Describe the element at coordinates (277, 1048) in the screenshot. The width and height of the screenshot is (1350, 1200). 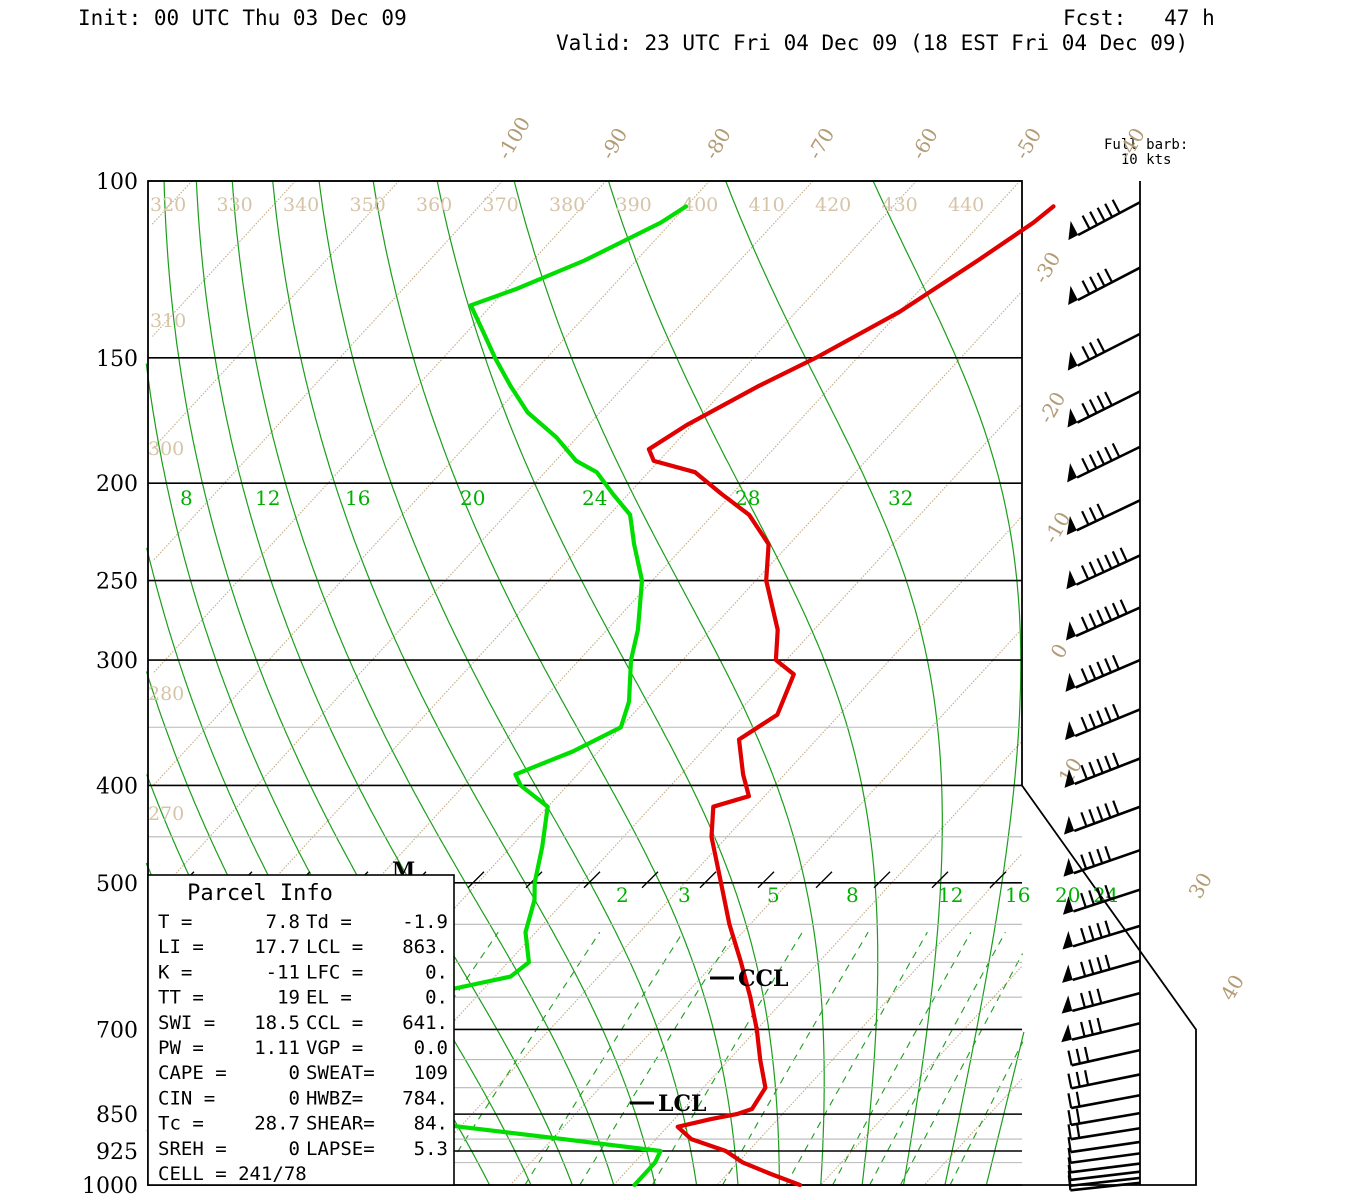
I see `parcel-value-left-5: 1.11` at that location.